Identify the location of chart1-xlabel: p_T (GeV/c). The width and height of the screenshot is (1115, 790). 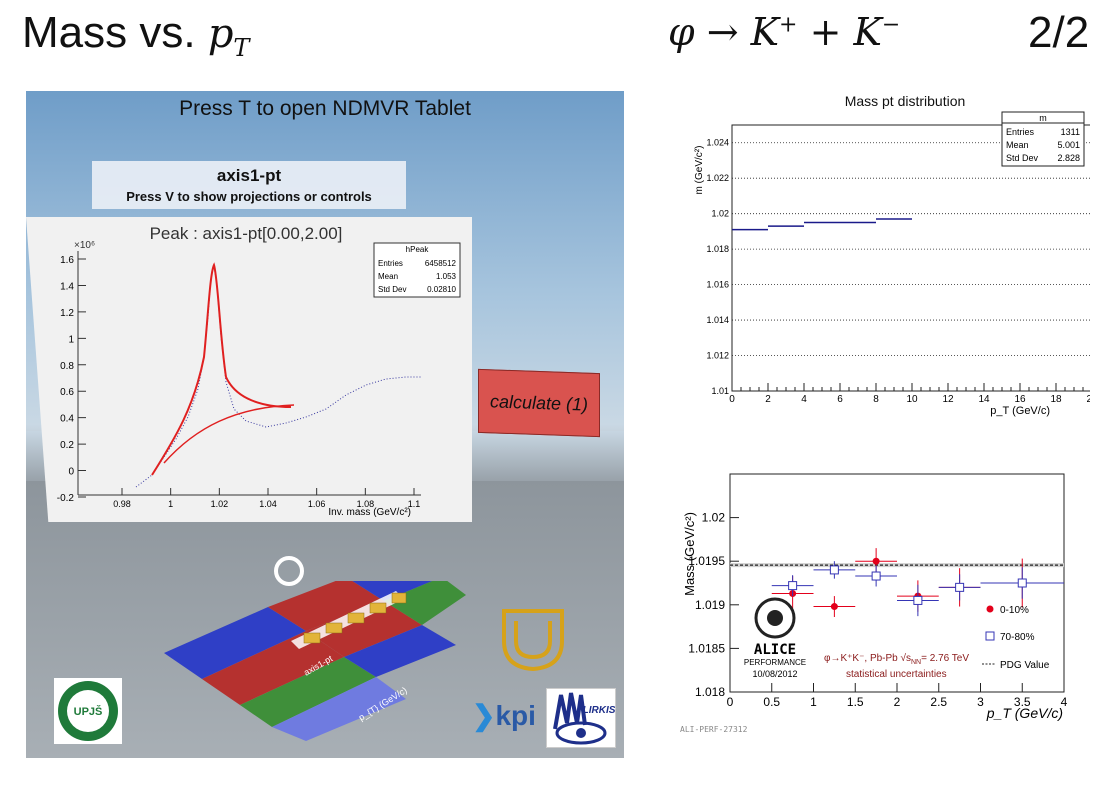
(1020, 411).